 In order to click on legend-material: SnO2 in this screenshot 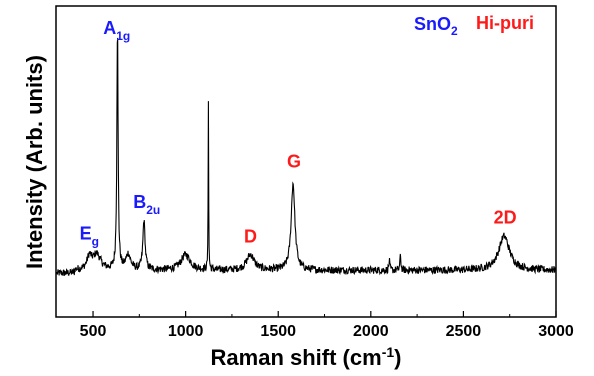, I will do `click(436, 26)`.